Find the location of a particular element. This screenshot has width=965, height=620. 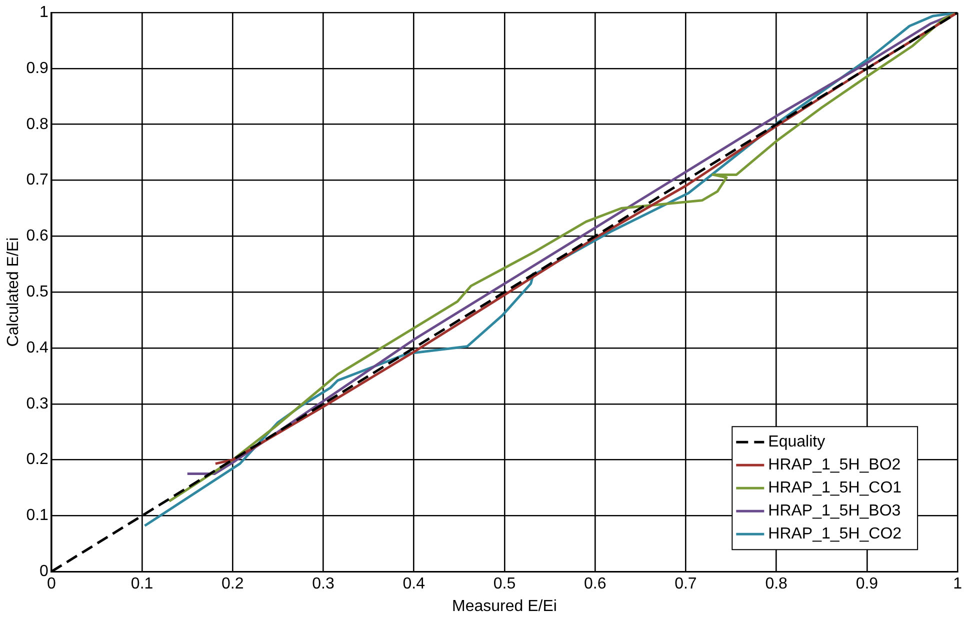

y-tick-label: 0.2 is located at coordinates (37, 459).